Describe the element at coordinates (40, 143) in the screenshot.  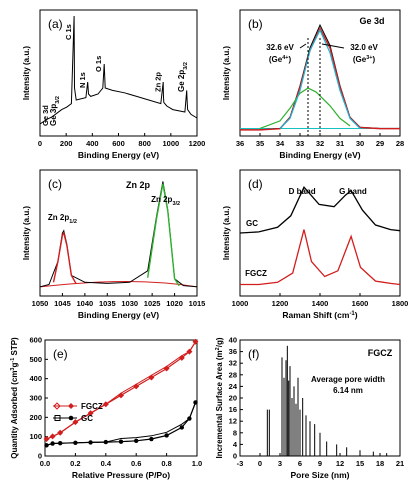
I see `x-tick-label: 0` at that location.